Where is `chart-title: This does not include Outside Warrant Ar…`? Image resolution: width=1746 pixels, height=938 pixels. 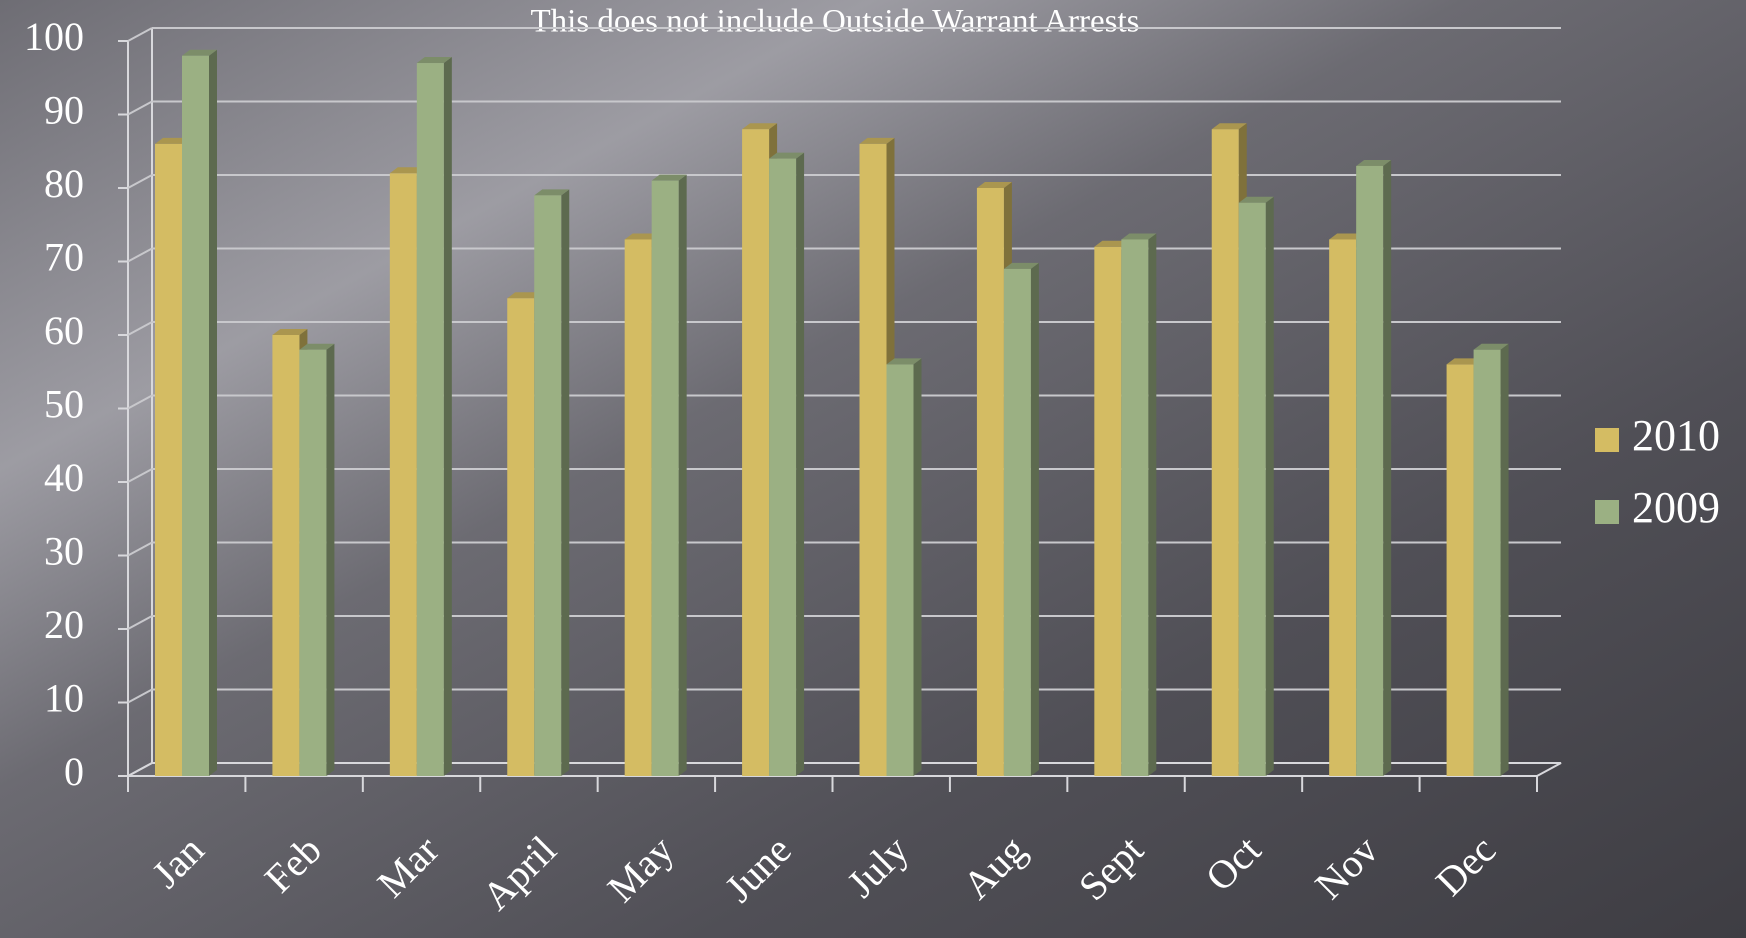
chart-title: This does not include Outside Warrant Ar… is located at coordinates (835, 22).